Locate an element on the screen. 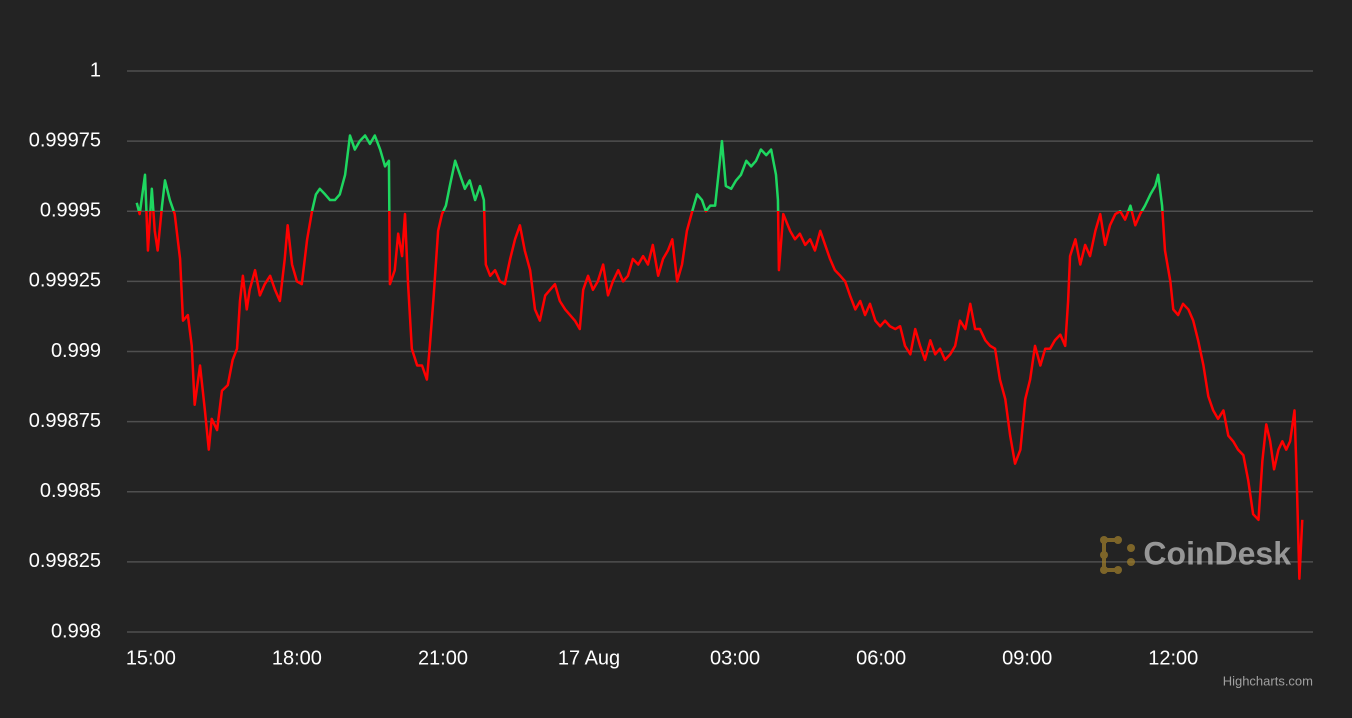 This screenshot has height=718, width=1352. x-tick-label: 18:00 is located at coordinates (297, 658).